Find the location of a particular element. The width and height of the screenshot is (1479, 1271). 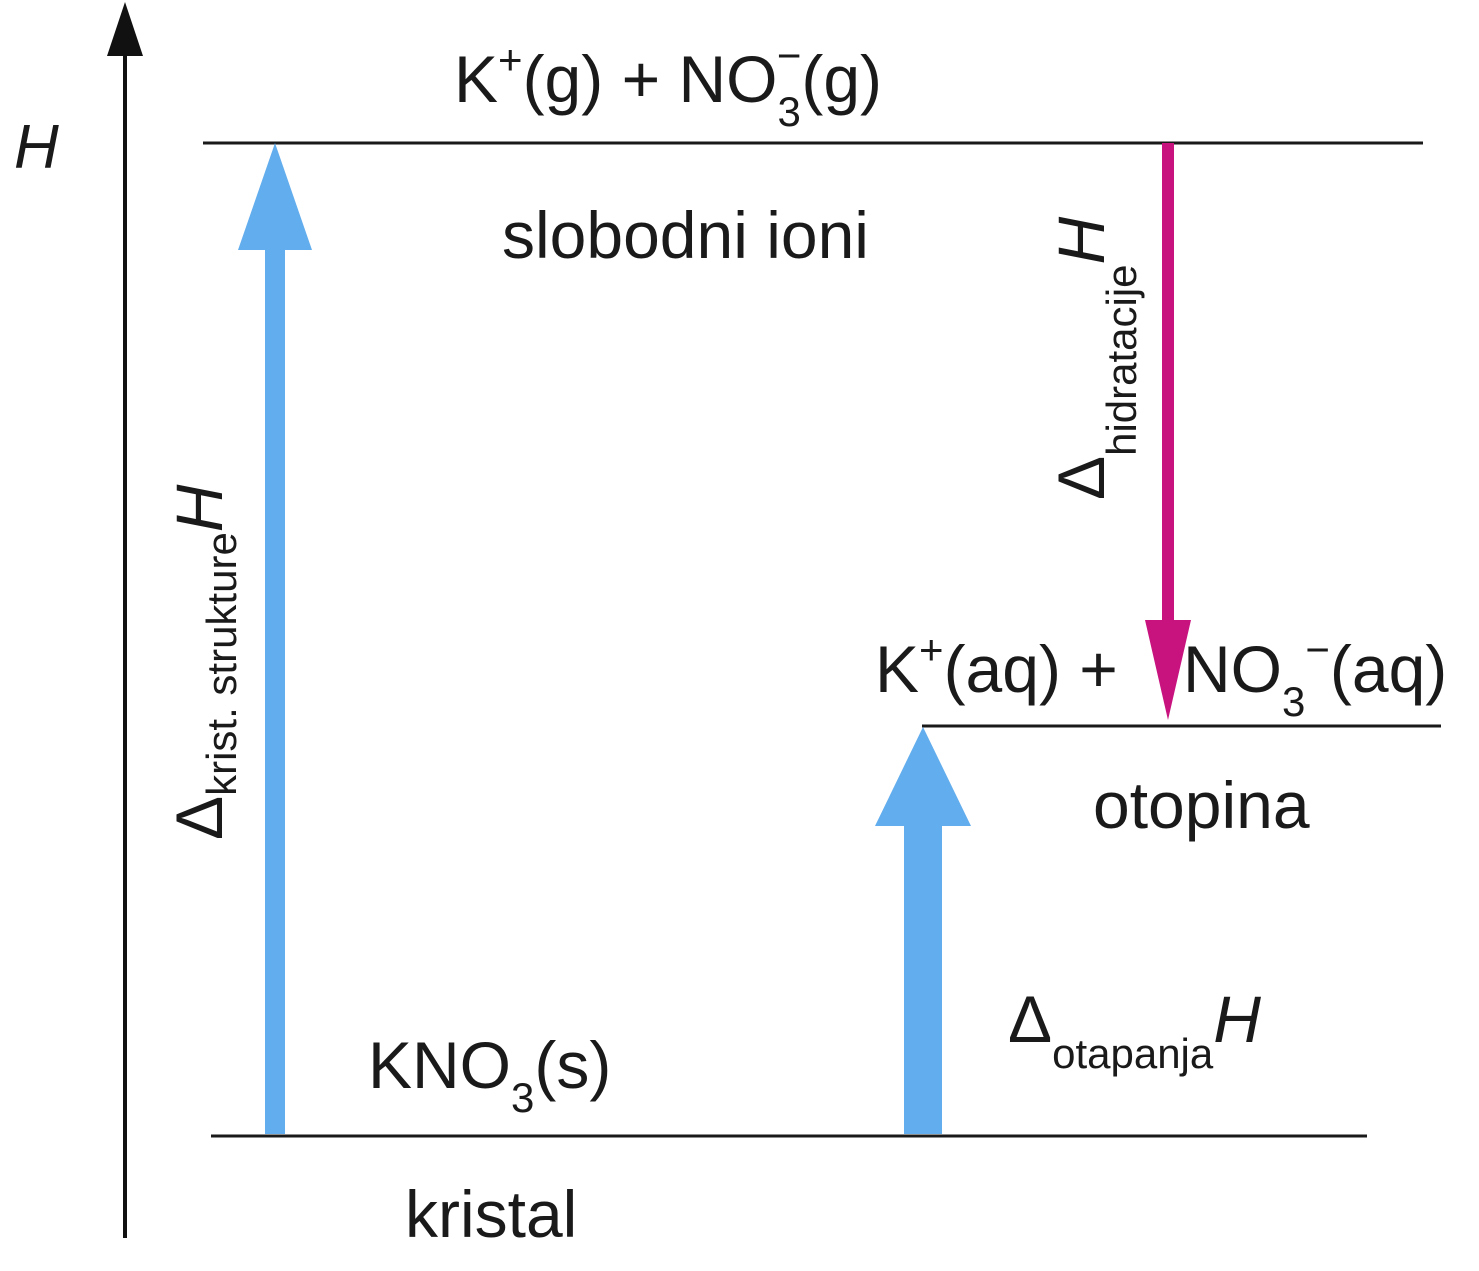

solution-enthalpy-label: ΔotapanjaH is located at coordinates (1134, 1029).